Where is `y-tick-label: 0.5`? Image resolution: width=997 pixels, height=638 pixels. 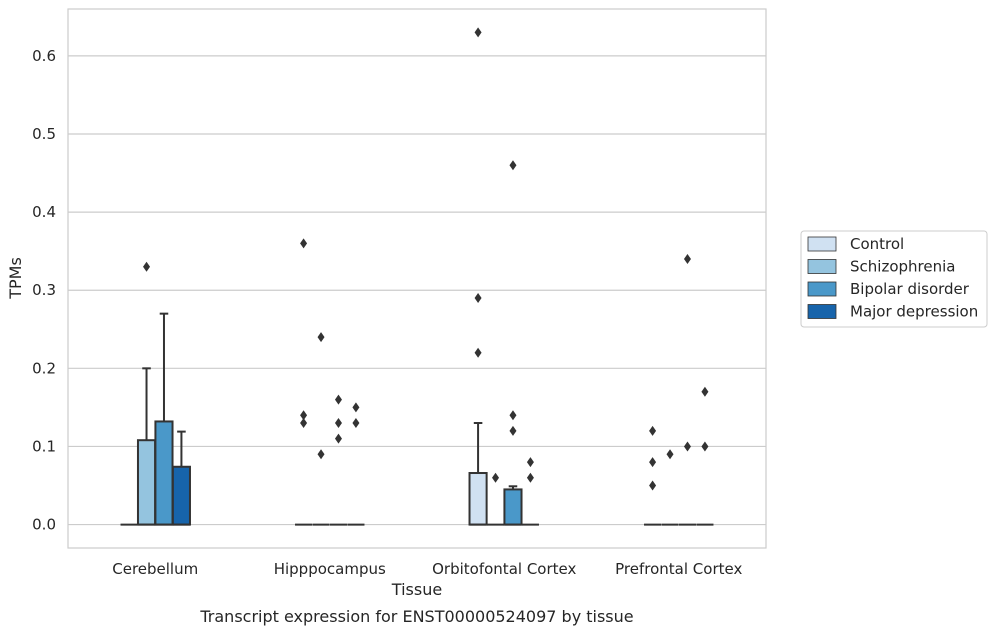 y-tick-label: 0.5 is located at coordinates (44, 134).